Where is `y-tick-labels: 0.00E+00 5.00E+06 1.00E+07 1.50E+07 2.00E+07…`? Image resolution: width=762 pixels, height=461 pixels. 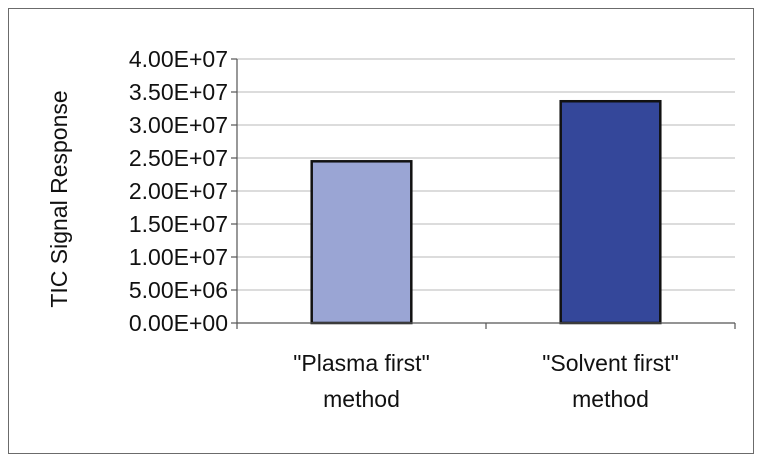
y-tick-labels: 0.00E+00 5.00E+06 1.00E+07 1.50E+07 2.00E+07… is located at coordinates (178, 191).